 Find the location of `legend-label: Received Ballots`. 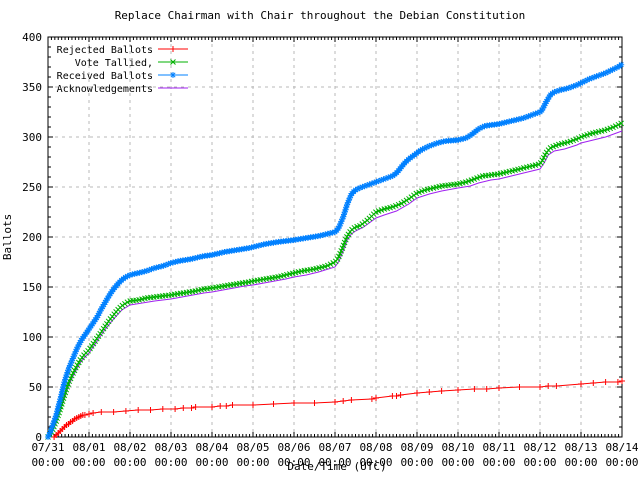

legend-label: Received Ballots is located at coordinates (105, 76).